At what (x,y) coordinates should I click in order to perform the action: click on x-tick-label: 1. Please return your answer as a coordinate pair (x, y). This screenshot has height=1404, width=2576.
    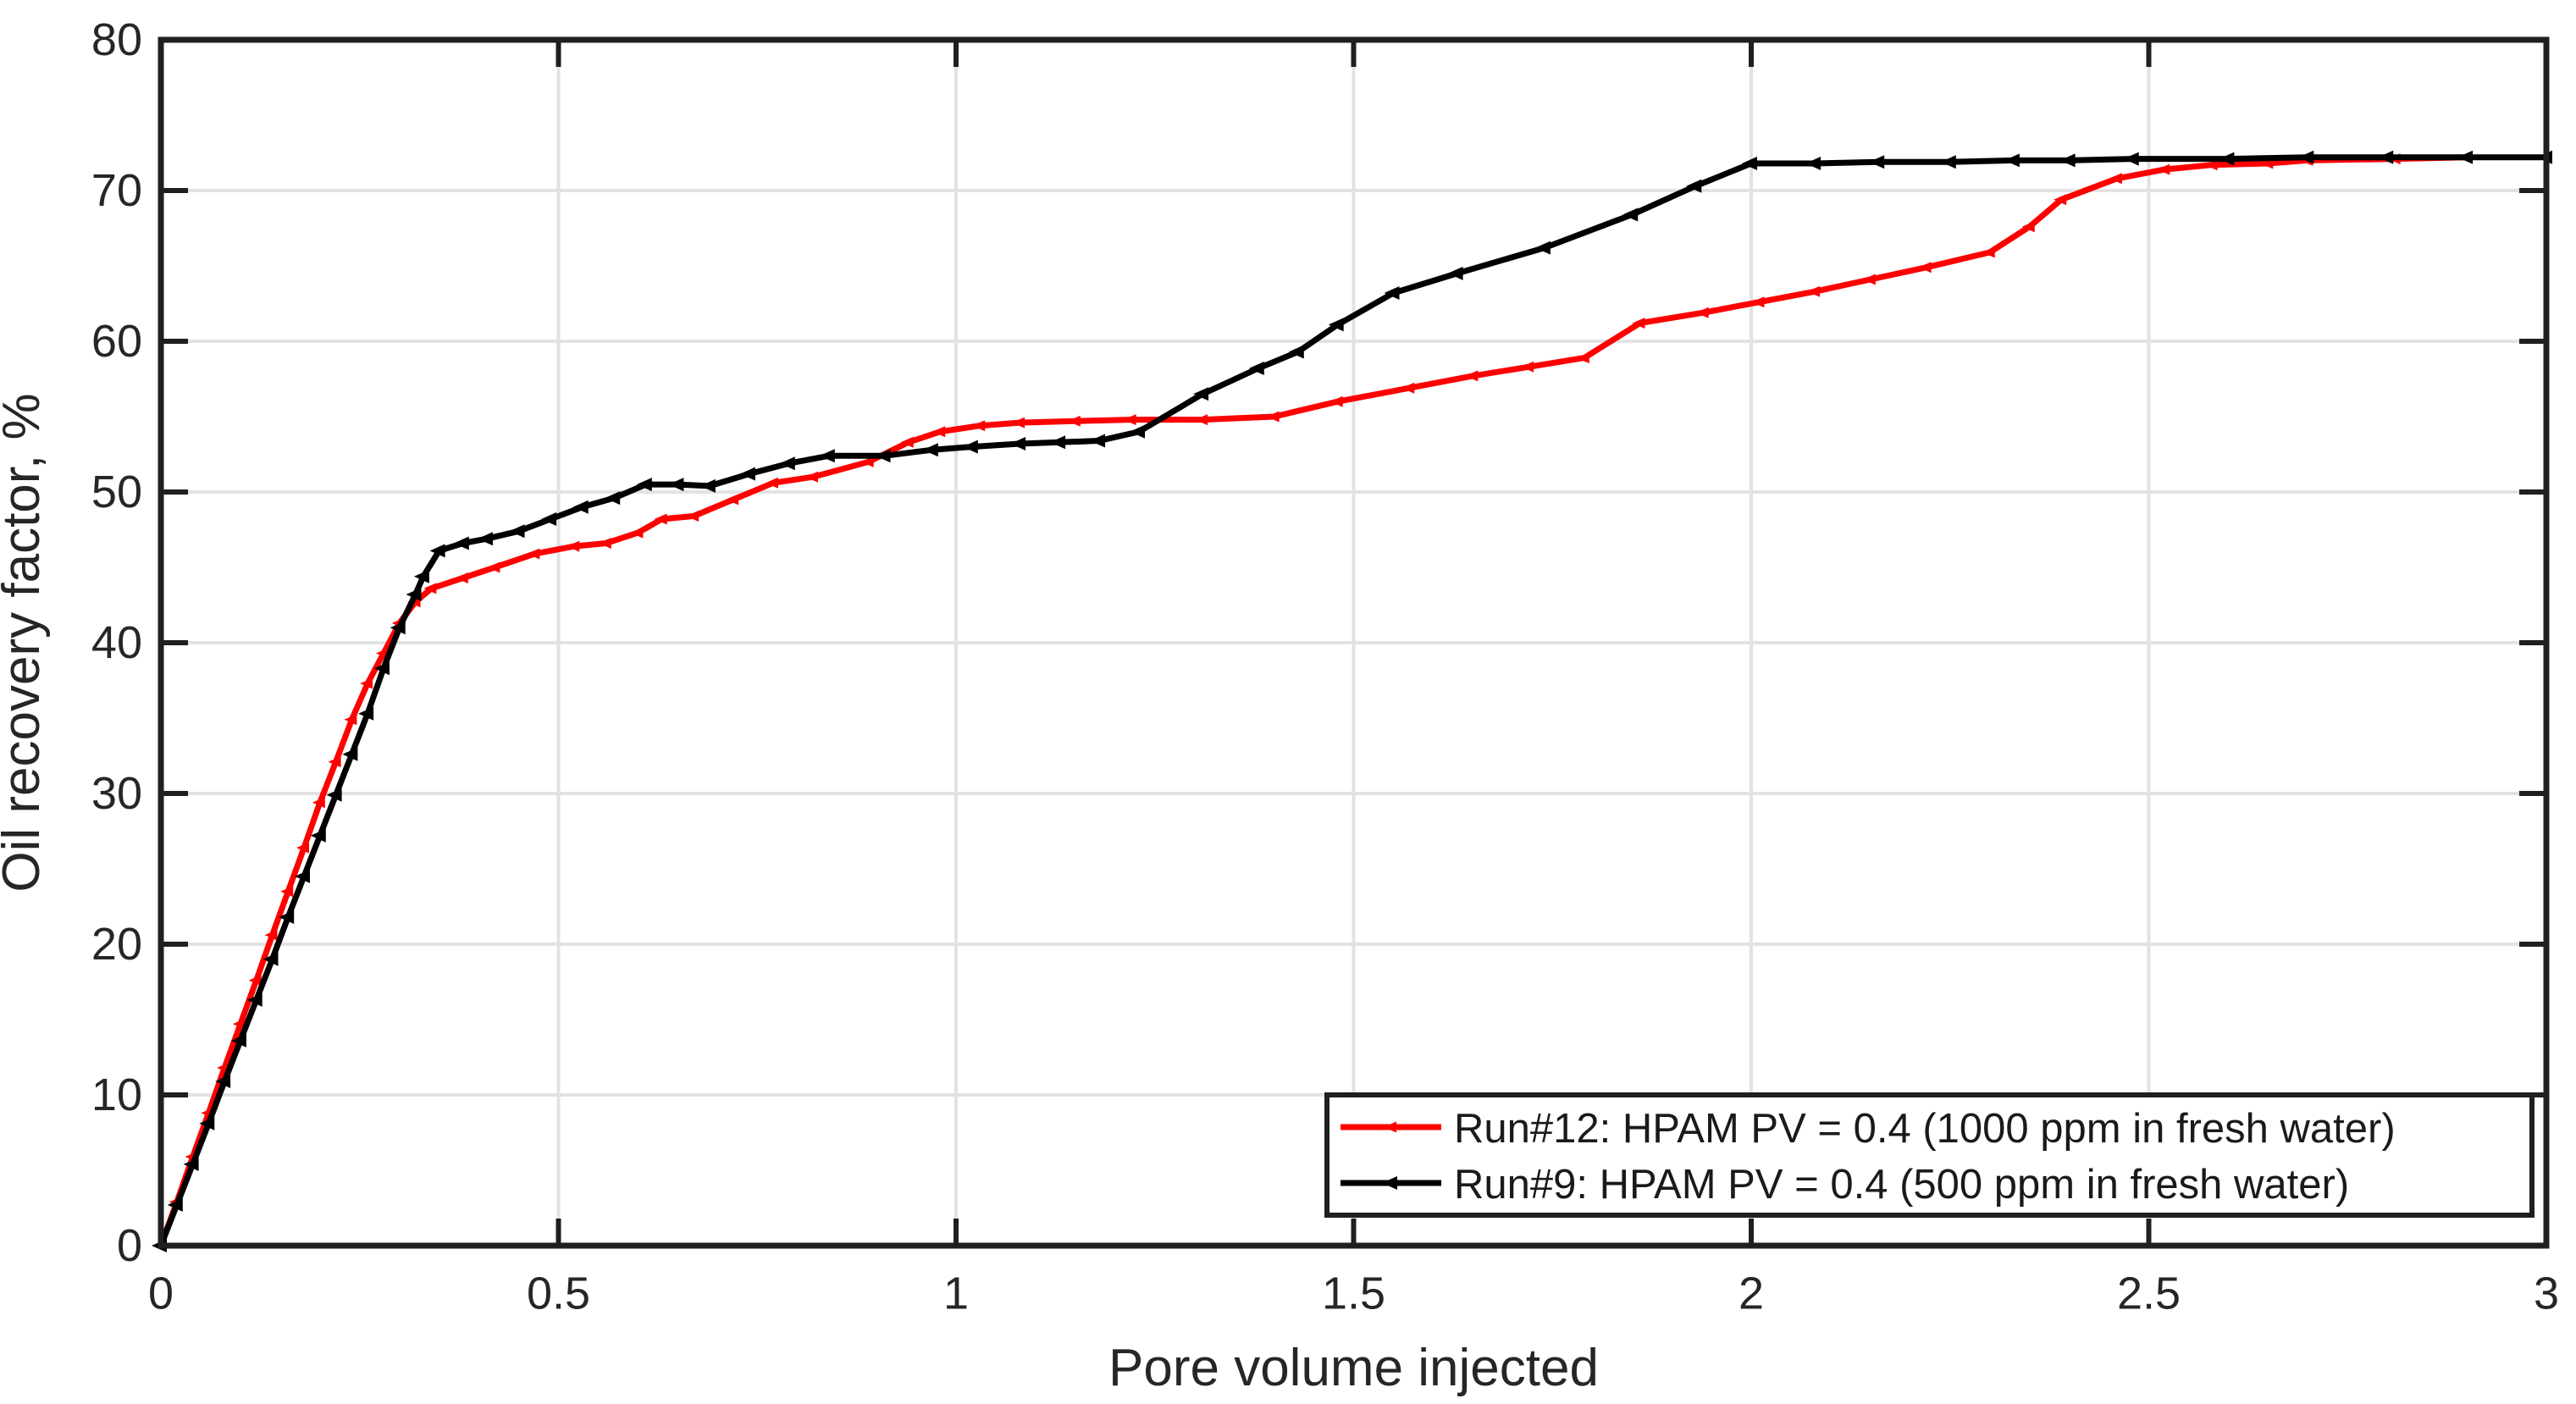
    Looking at the image, I should click on (956, 1293).